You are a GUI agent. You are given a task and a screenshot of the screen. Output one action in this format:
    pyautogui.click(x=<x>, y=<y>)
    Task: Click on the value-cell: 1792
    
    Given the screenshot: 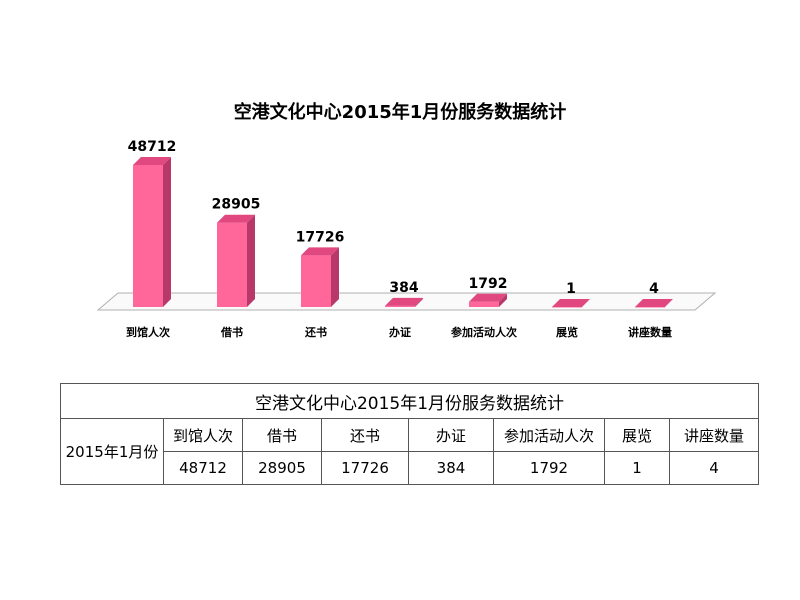 What is the action you would take?
    pyautogui.click(x=549, y=468)
    